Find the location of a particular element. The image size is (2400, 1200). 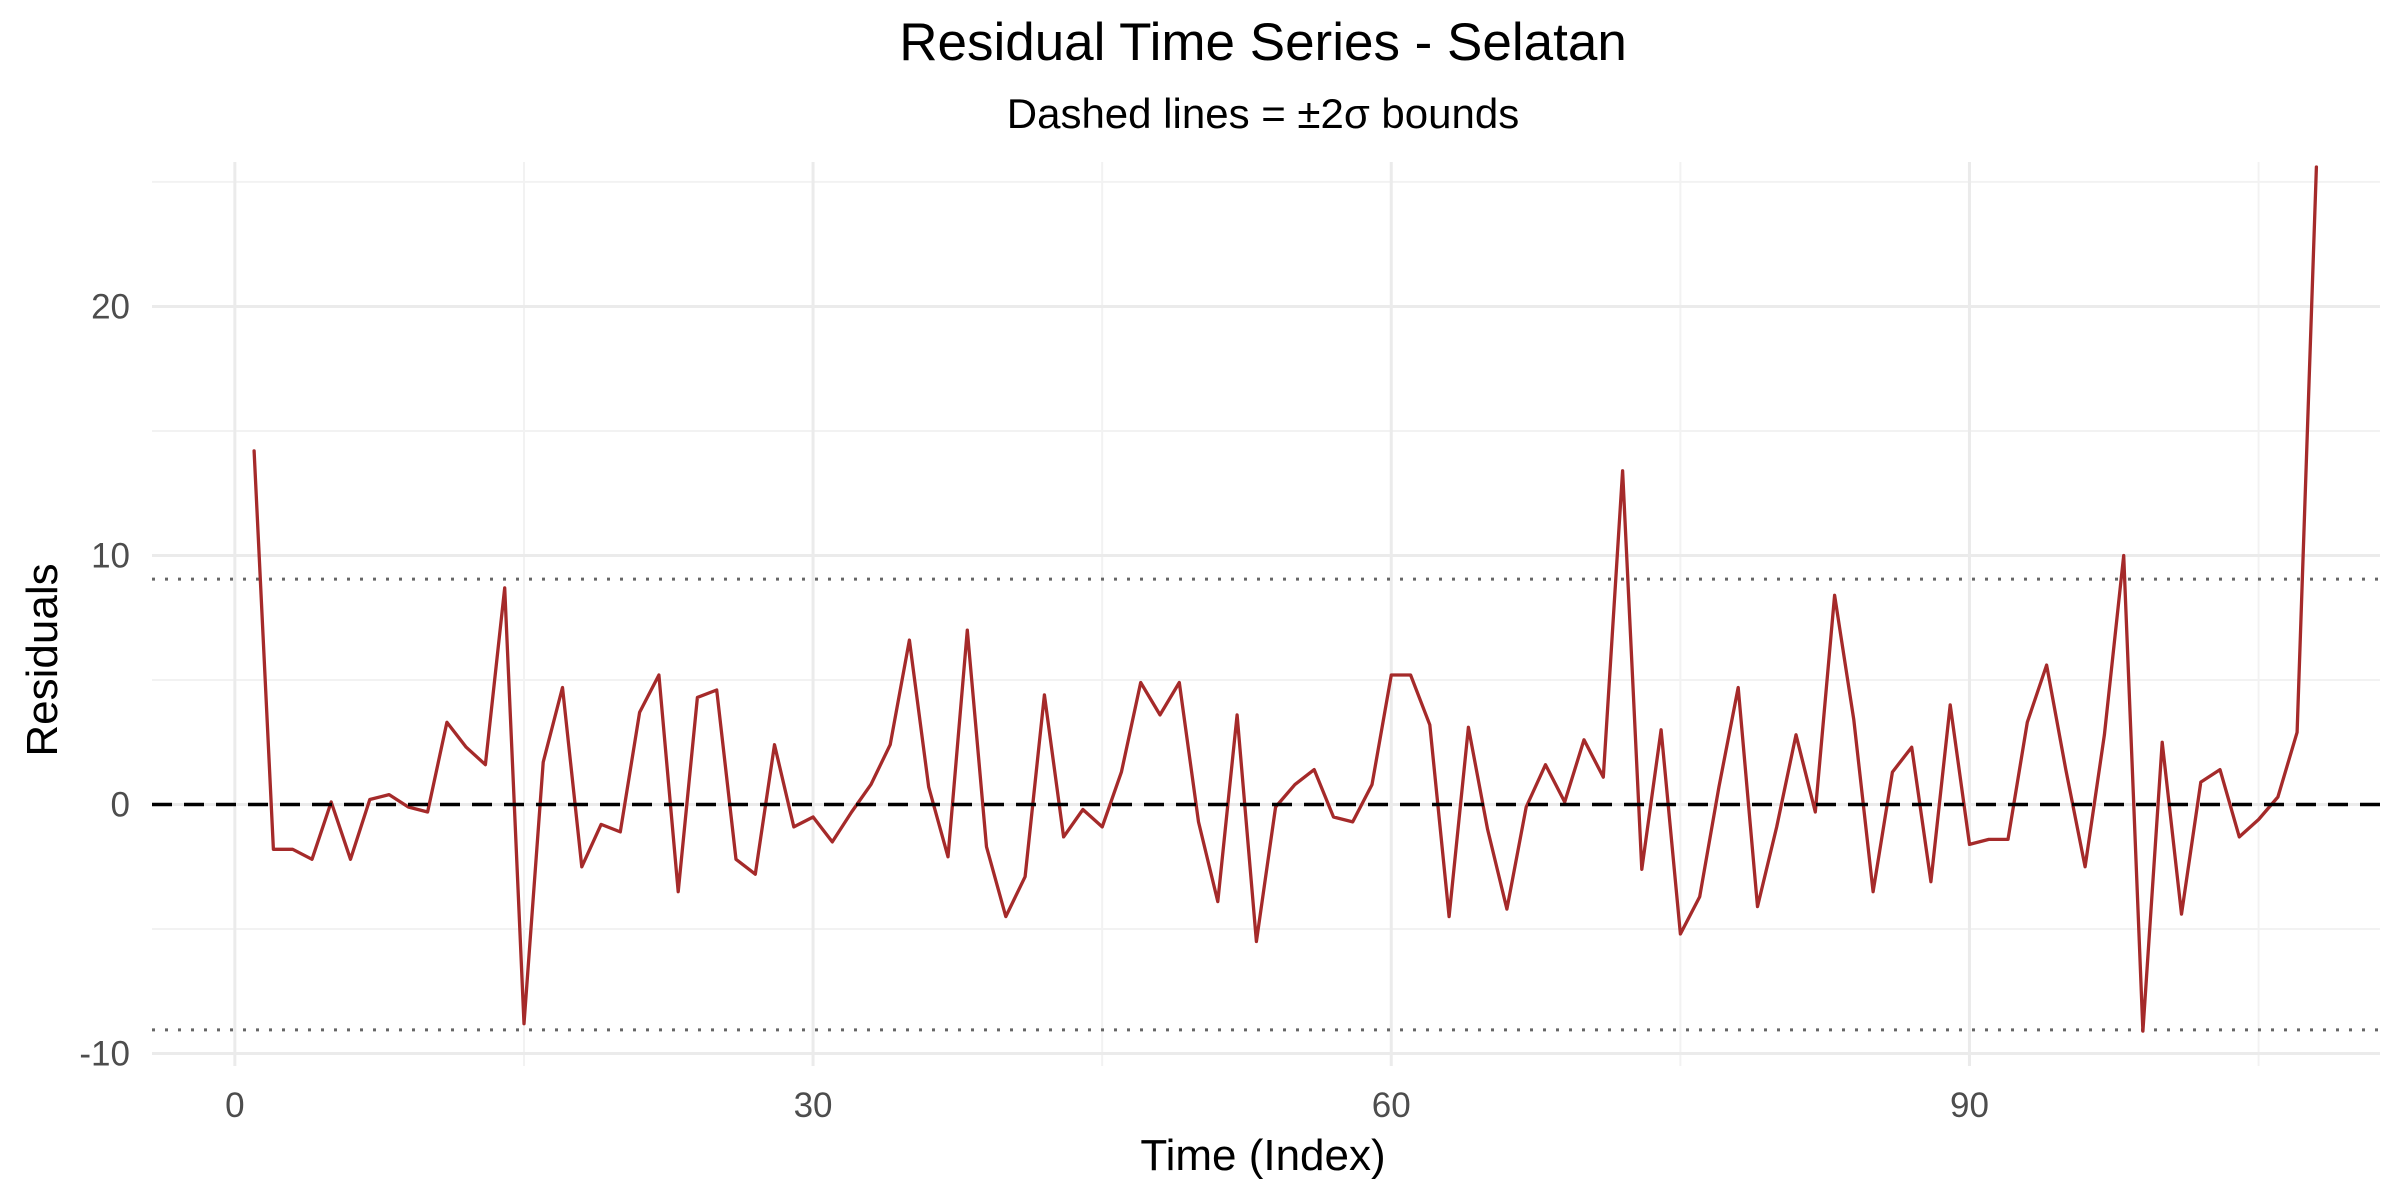

y-tick-label: 20 is located at coordinates (110, 306).